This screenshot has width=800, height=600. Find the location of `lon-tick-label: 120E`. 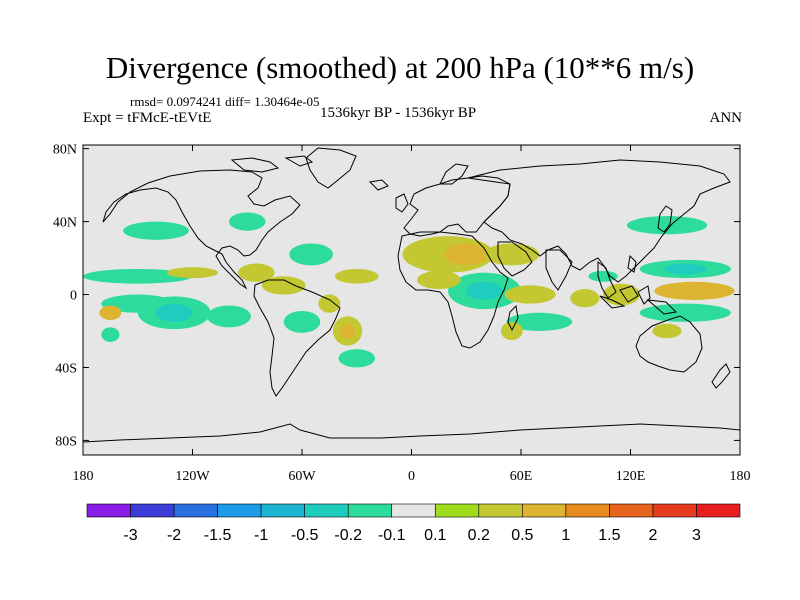

lon-tick-label: 120E is located at coordinates (631, 476).